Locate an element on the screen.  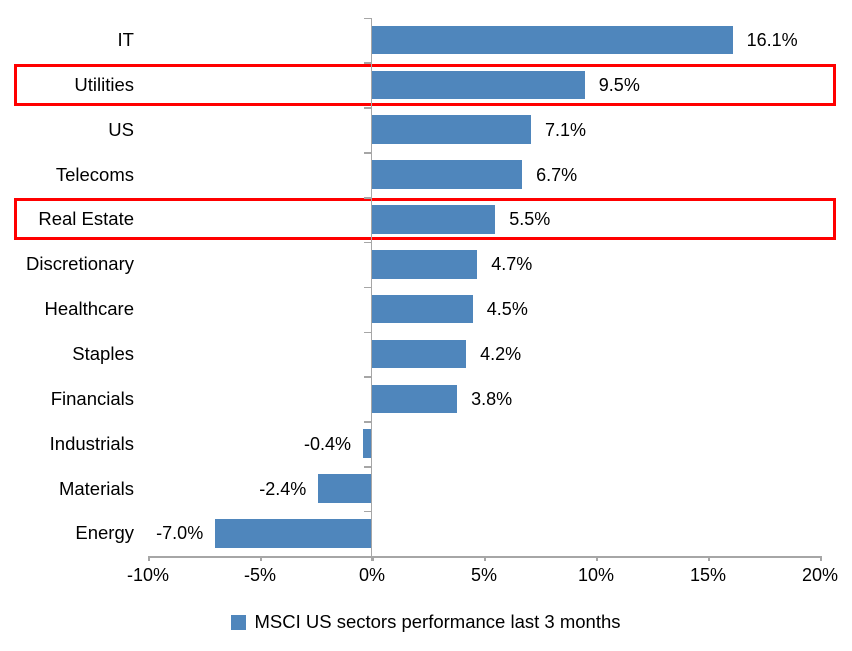
bar-energy is located at coordinates (293, 533).